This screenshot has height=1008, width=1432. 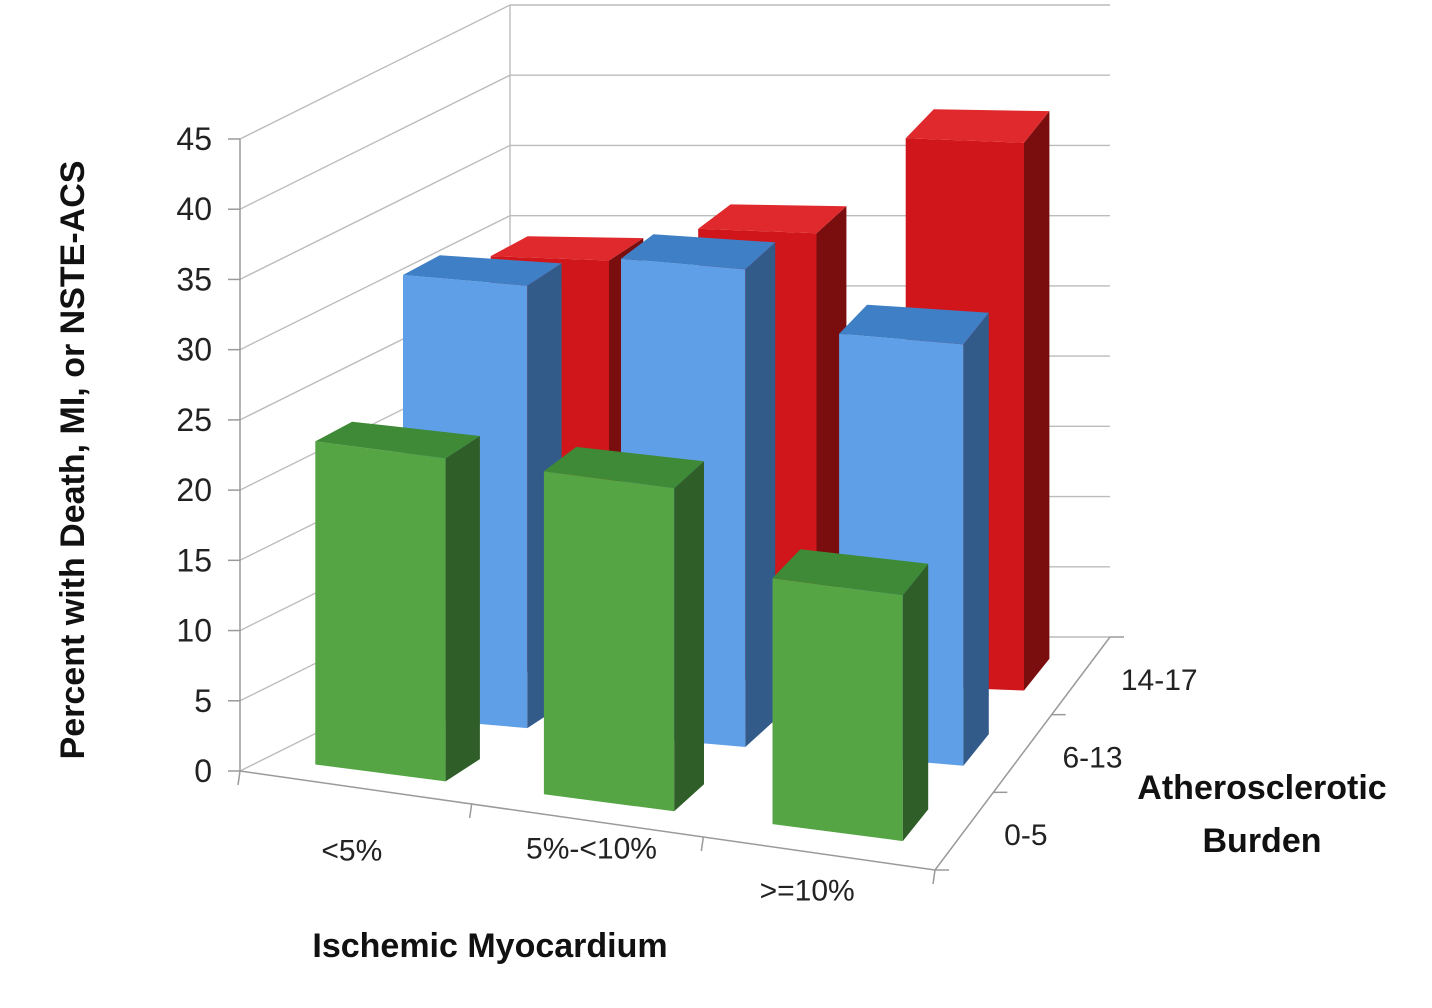 I want to click on y-tick-label: 35, so click(x=194, y=279).